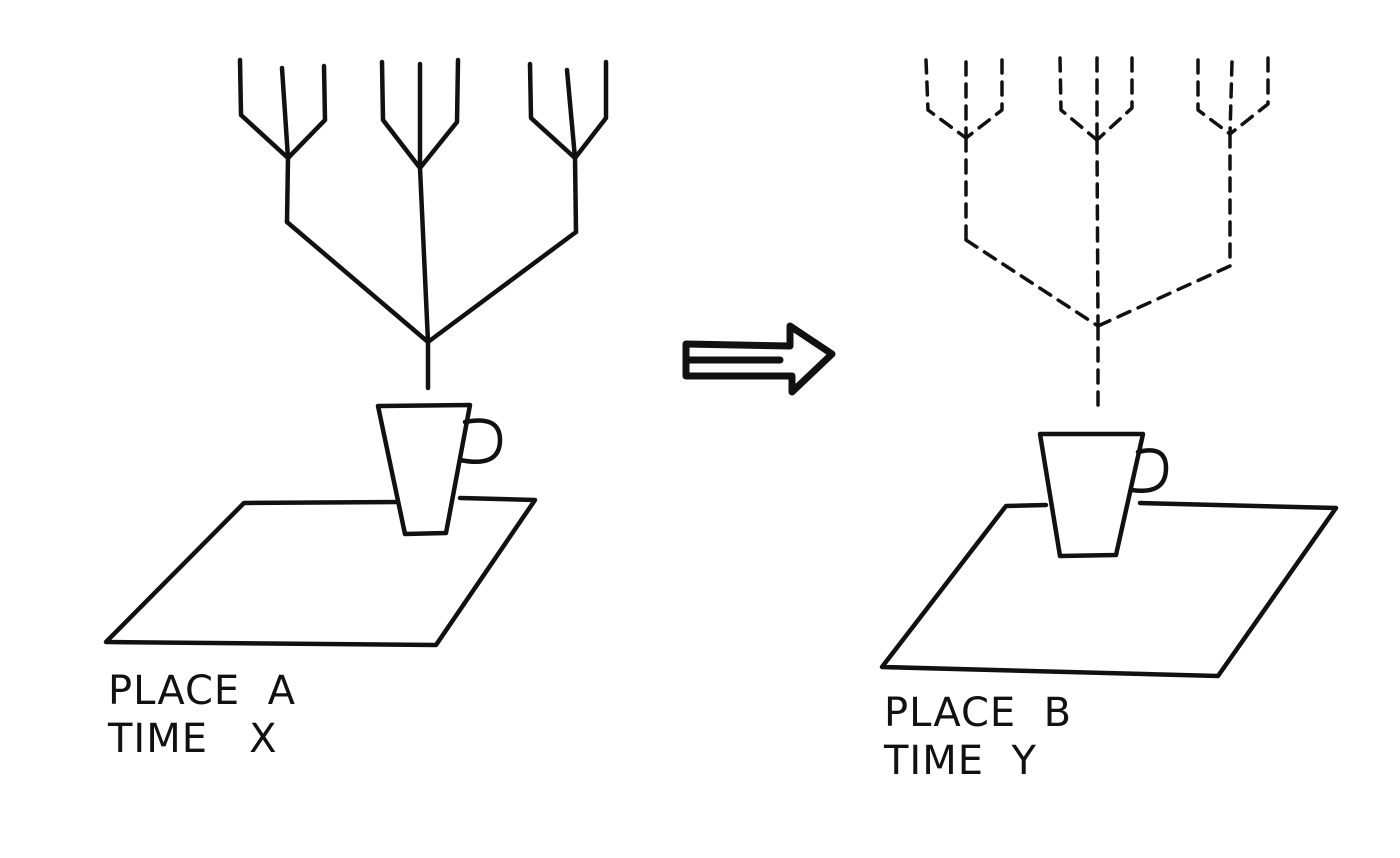 The height and width of the screenshot is (858, 1400). What do you see at coordinates (1109, 589) in the screenshot?
I see `tabletop-b` at bounding box center [1109, 589].